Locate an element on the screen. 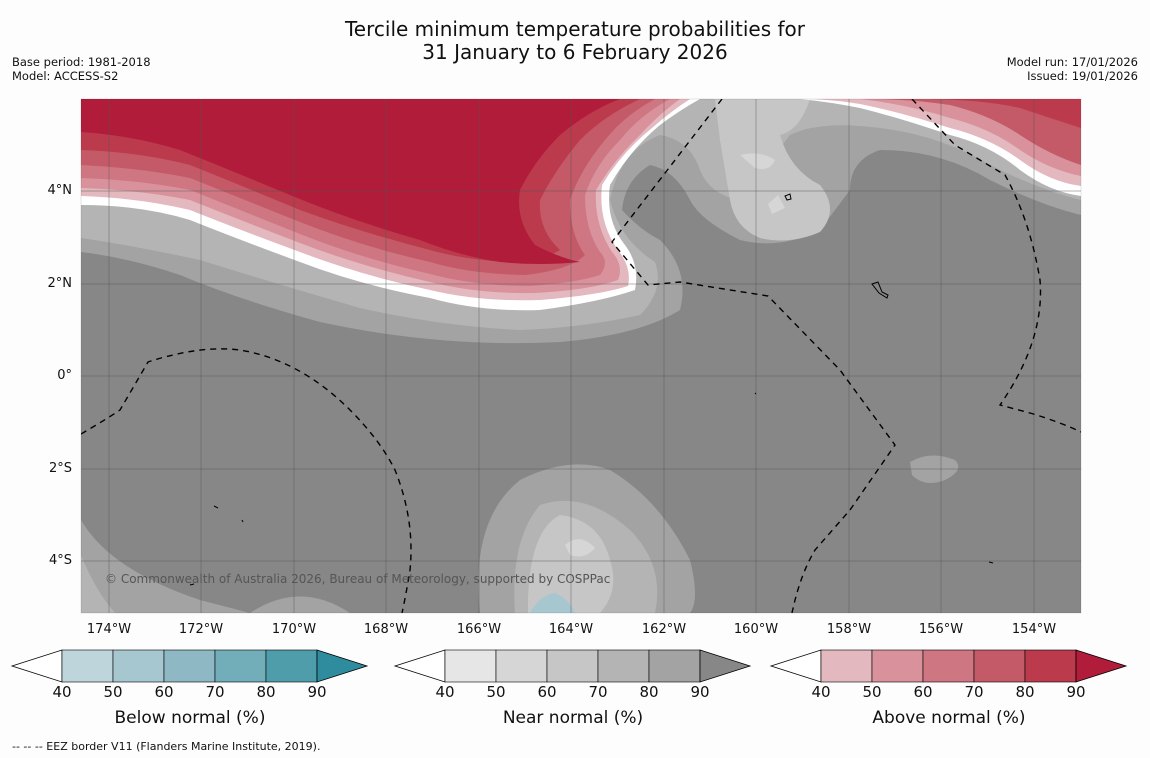 This screenshot has height=758, width=1150. cb-near-tick: 50 is located at coordinates (496, 692).